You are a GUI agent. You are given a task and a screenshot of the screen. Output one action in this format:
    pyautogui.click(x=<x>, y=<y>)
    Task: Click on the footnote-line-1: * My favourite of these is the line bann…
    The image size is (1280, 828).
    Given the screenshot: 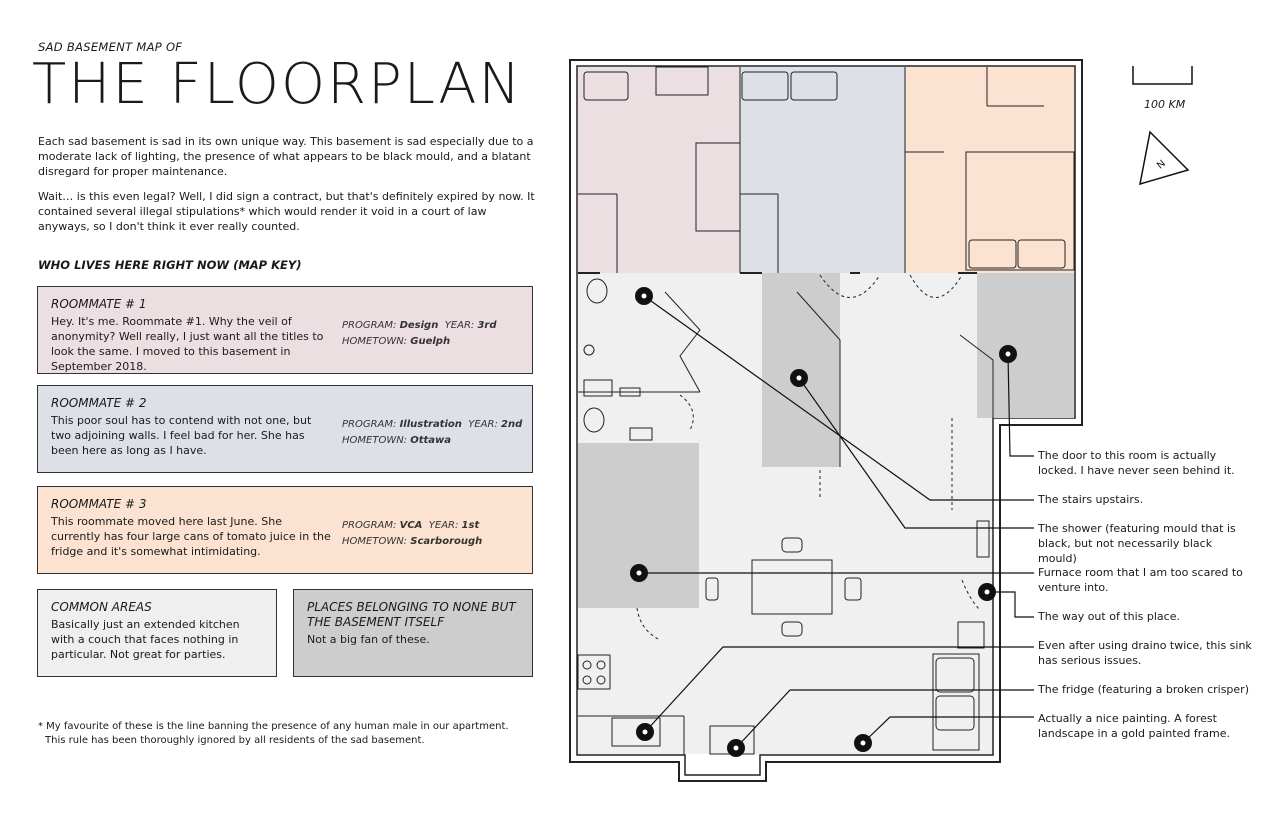 What is the action you would take?
    pyautogui.click(x=273, y=726)
    